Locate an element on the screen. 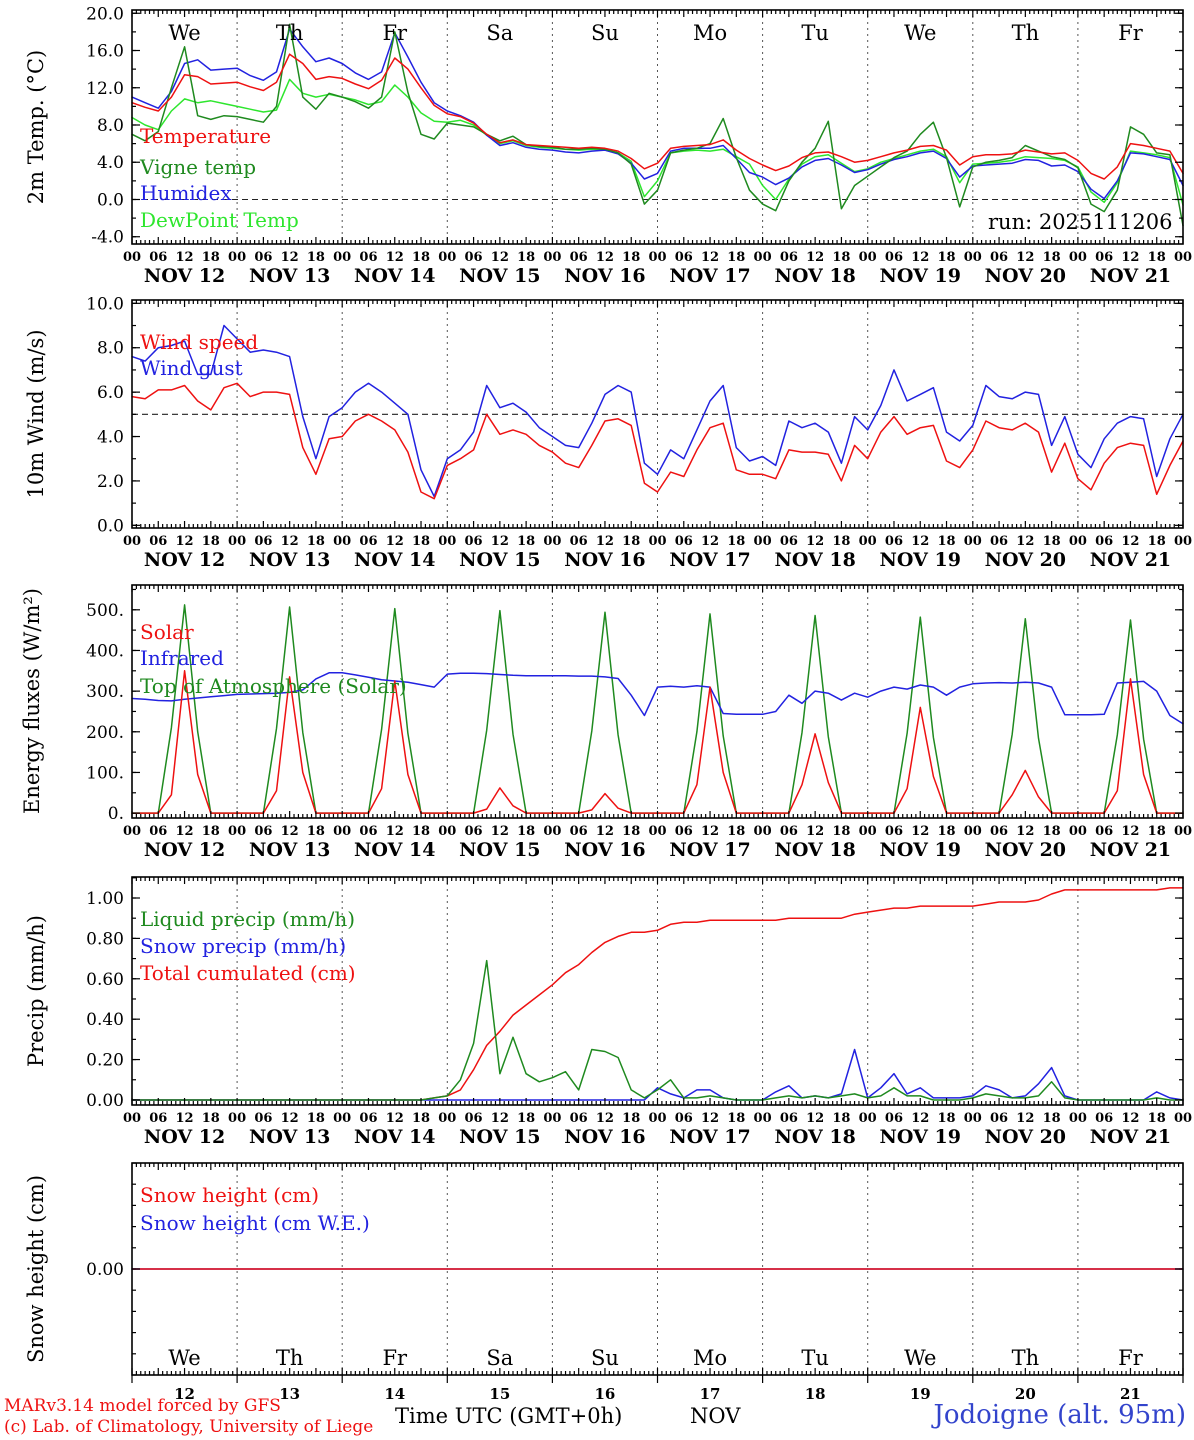 Image resolution: width=1194 pixels, height=1440 pixels. svg-text: 0.60 is located at coordinates (105, 980).